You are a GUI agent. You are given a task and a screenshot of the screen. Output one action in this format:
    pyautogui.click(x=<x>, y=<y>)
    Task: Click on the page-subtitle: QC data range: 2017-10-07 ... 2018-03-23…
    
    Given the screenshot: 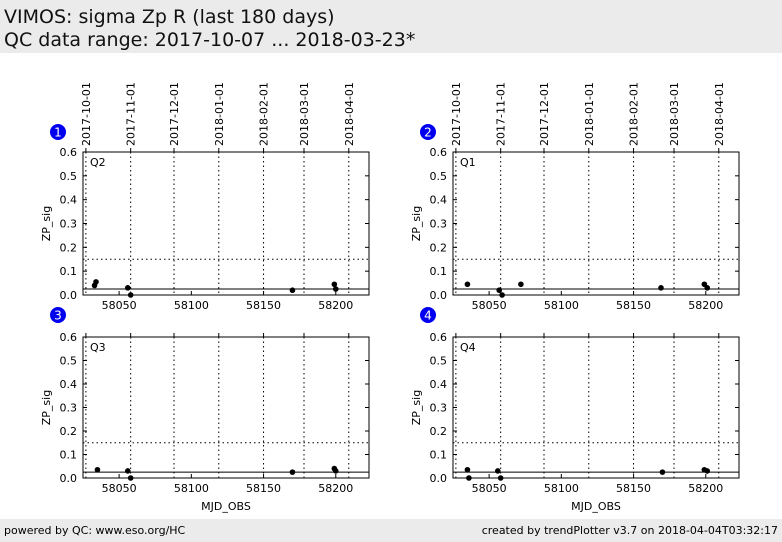 What is the action you would take?
    pyautogui.click(x=210, y=40)
    